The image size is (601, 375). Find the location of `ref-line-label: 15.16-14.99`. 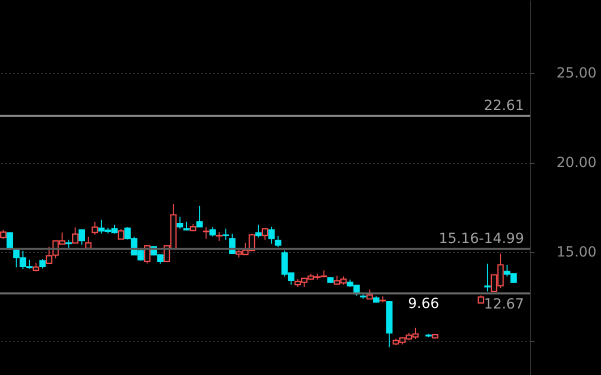

ref-line-label: 15.16-14.99 is located at coordinates (481, 238).